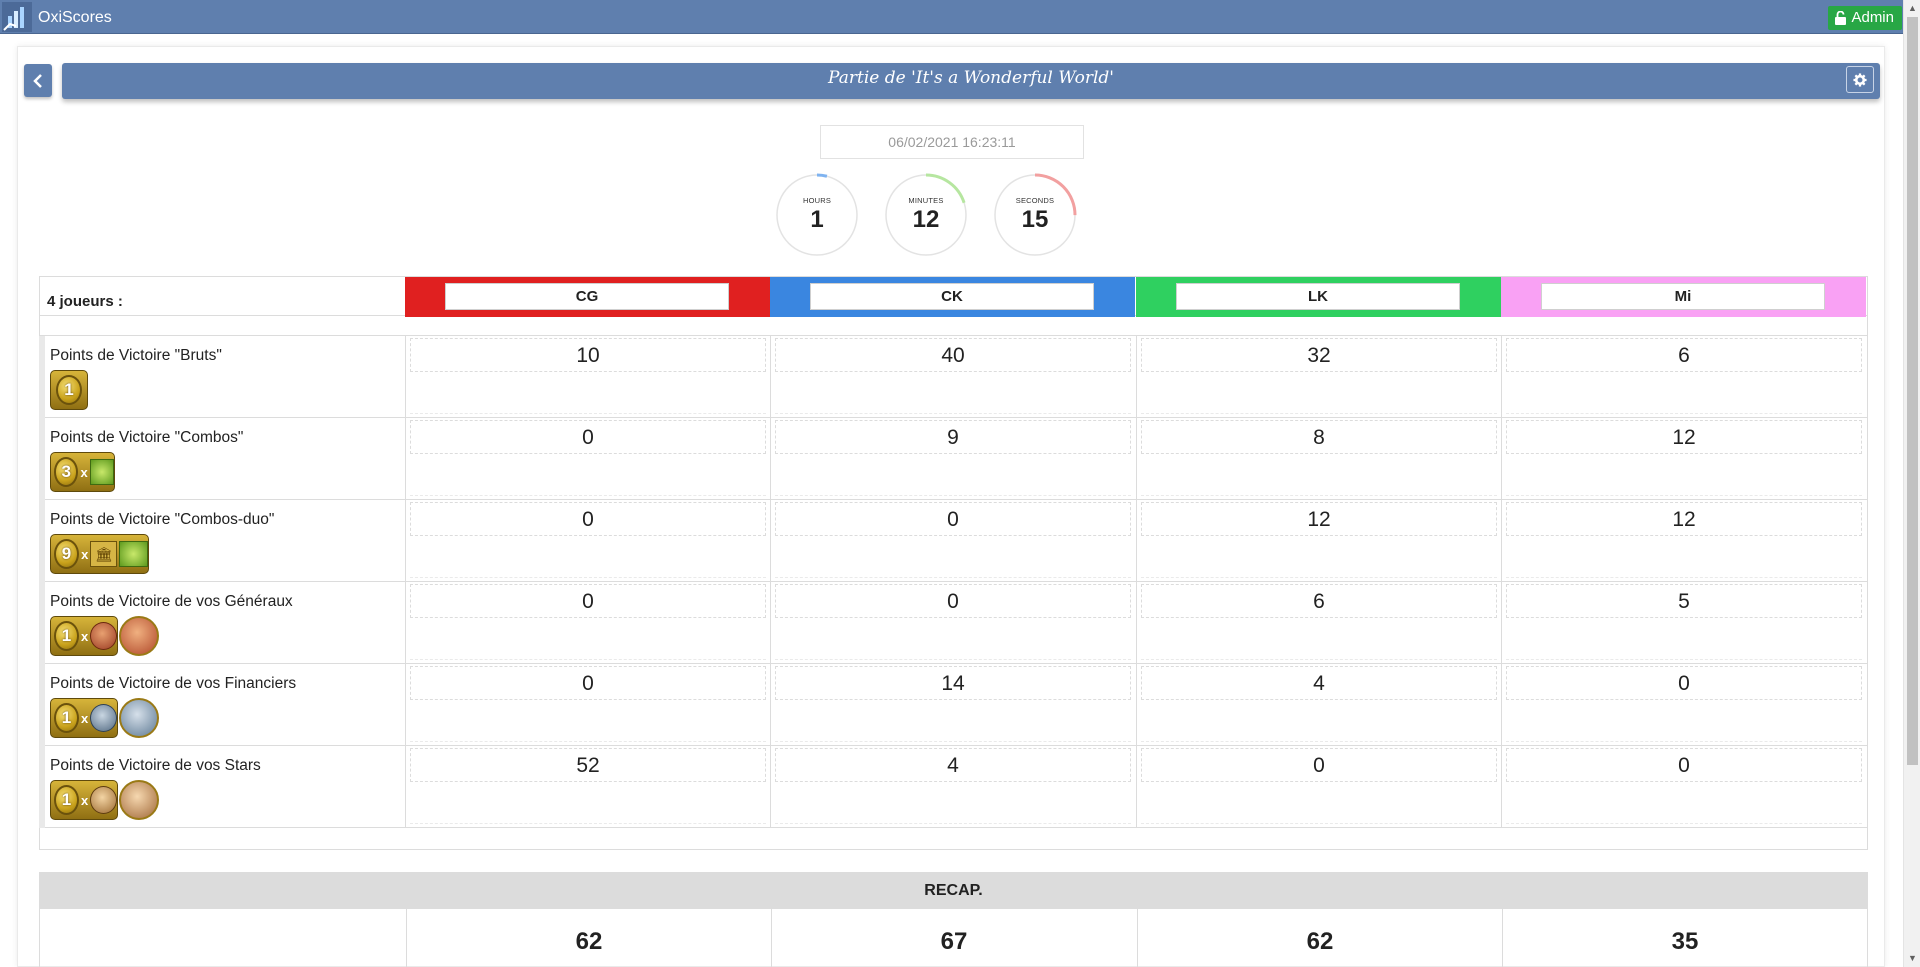 The width and height of the screenshot is (1920, 967). Describe the element at coordinates (173, 683) in the screenshot. I see `category-label: Points de Victoire de vos Financiers` at that location.